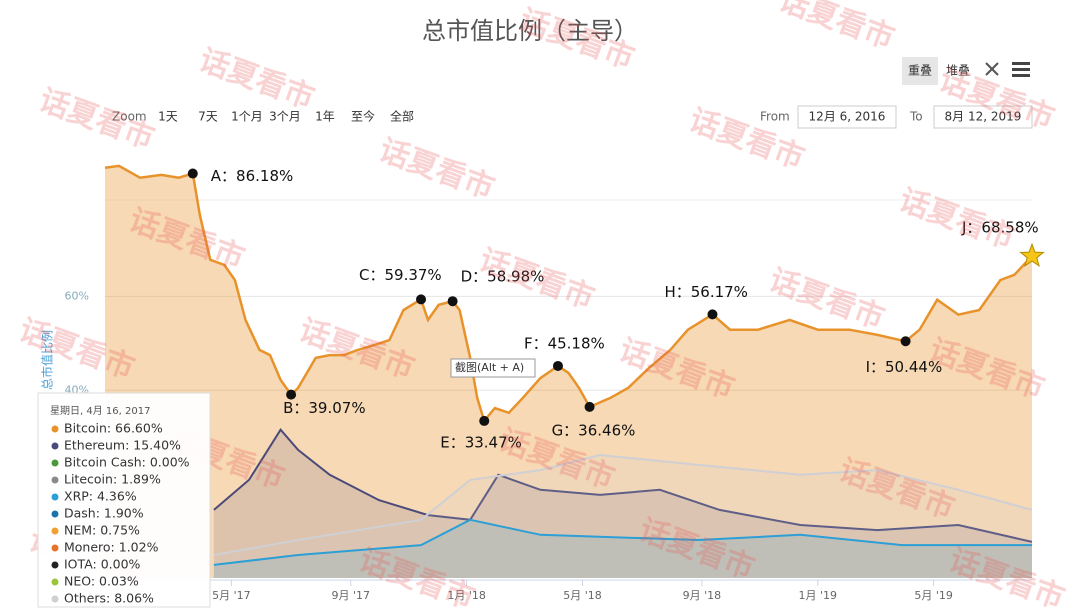 This screenshot has width=1080, height=608. Describe the element at coordinates (127, 462) in the screenshot. I see `tooltip-item: Bitcoin Cash: 0.00%` at that location.